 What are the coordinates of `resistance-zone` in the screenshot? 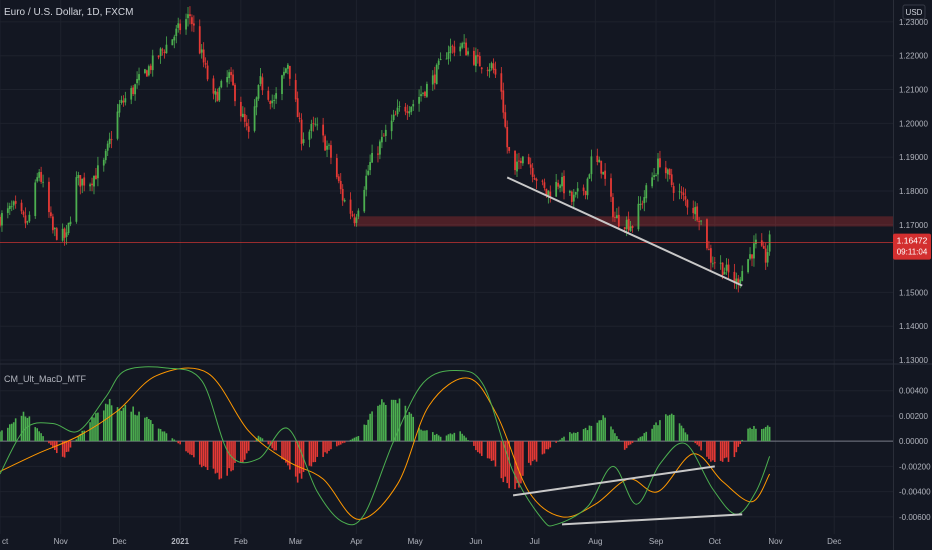 It's located at (623, 221).